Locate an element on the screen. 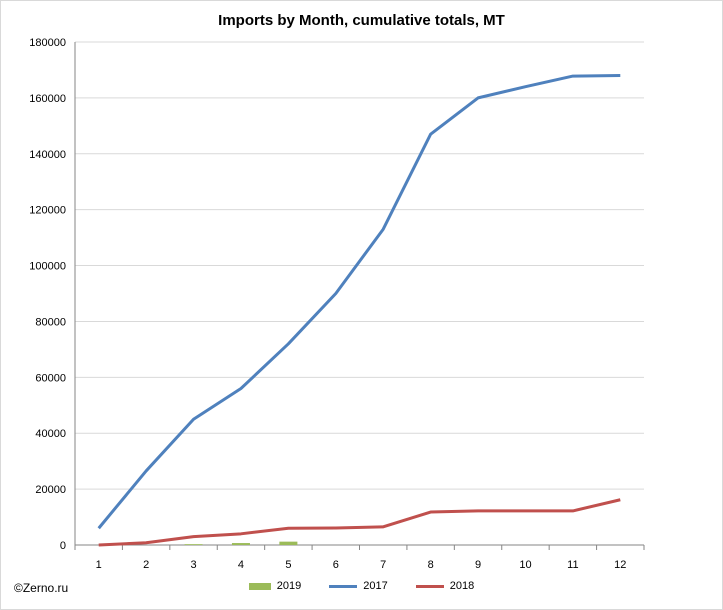  legend-label: 2018 is located at coordinates (462, 586).